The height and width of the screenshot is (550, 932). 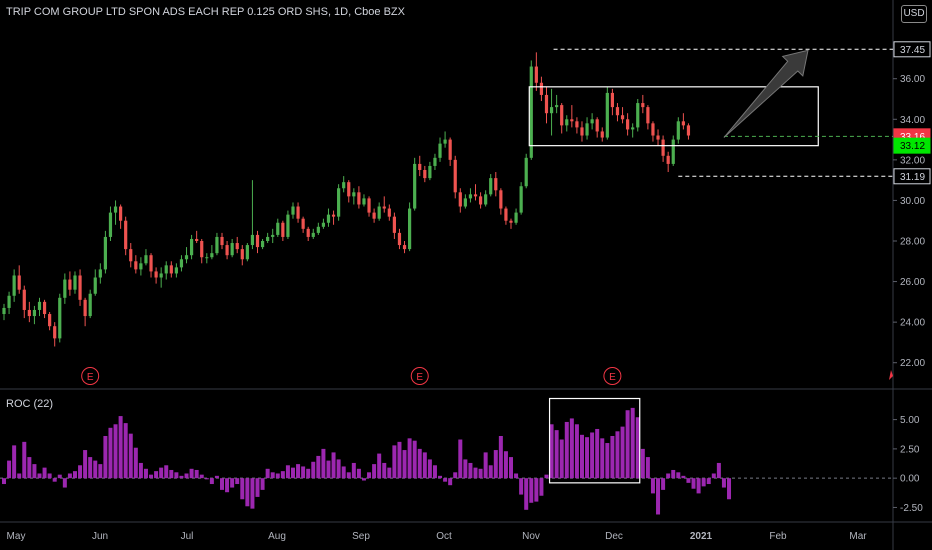 I want to click on roc-indicator-label: ROC (22), so click(x=30, y=404).